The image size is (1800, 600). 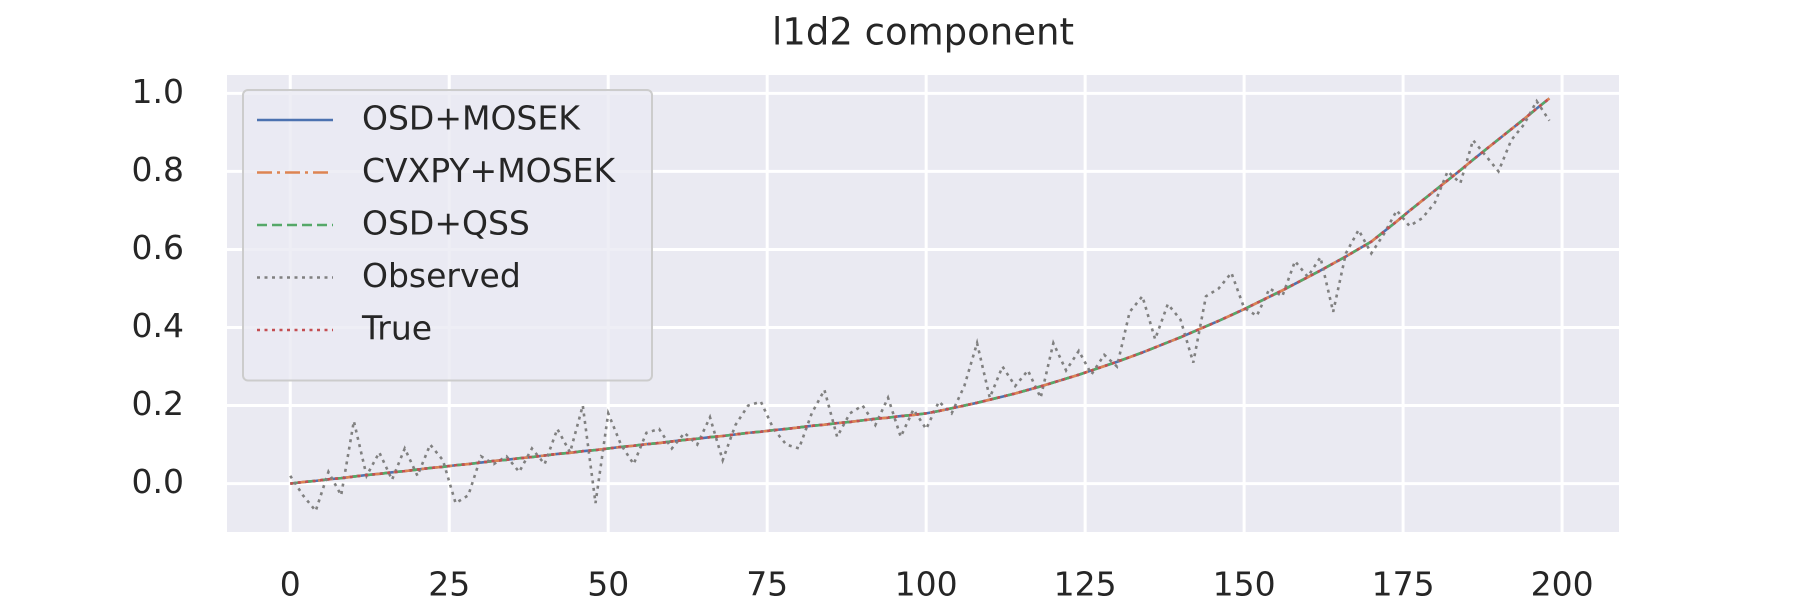 I want to click on chart-title: l1d2 component, so click(x=923, y=32).